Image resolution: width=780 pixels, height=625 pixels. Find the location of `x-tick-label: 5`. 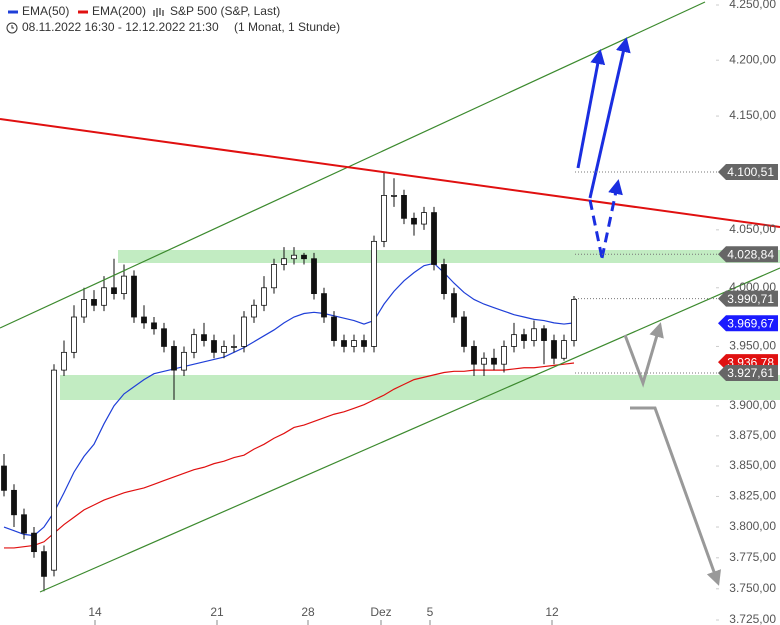

x-tick-label: 5 is located at coordinates (430, 612).